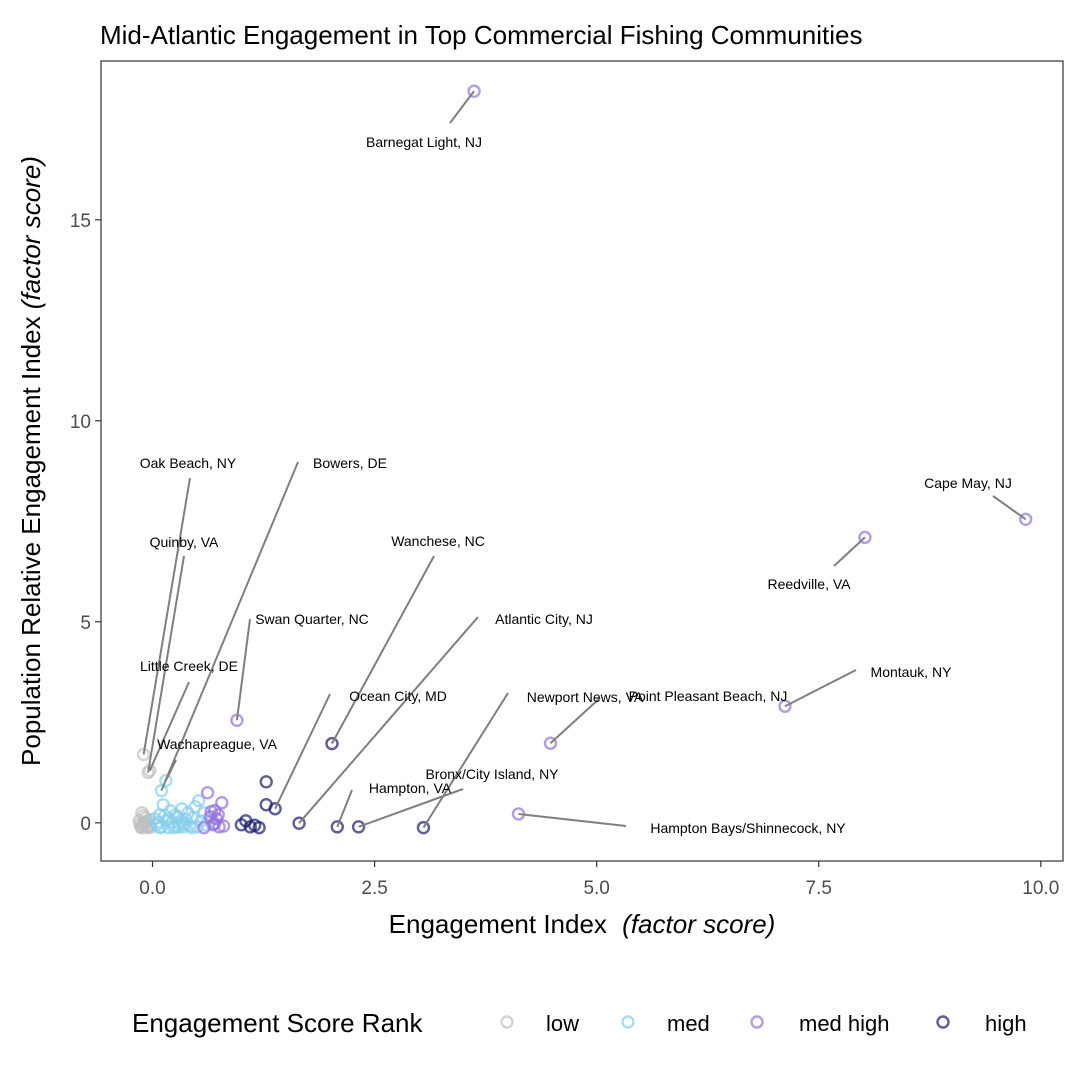 The height and width of the screenshot is (1080, 1080). Describe the element at coordinates (332, 785) in the screenshot. I see `series-high` at that location.